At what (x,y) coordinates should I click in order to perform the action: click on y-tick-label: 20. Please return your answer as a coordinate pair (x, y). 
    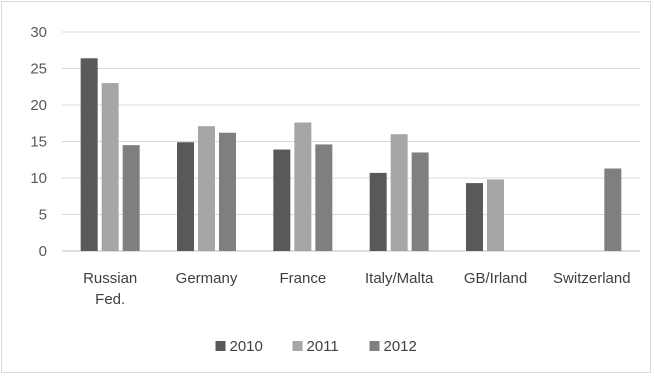
    Looking at the image, I should click on (38, 105).